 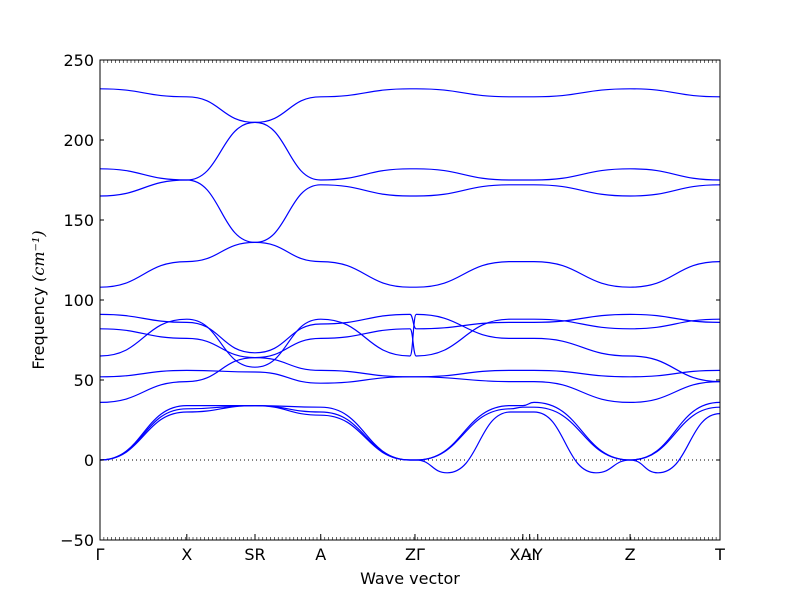 What do you see at coordinates (78, 300) in the screenshot?
I see `y-tick-label: 100` at bounding box center [78, 300].